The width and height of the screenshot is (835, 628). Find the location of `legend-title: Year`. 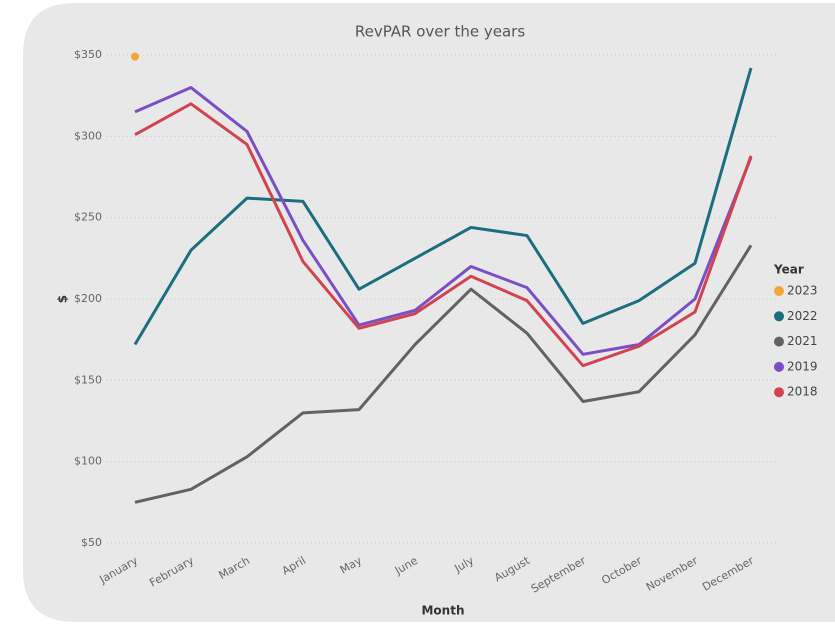

legend-title: Year is located at coordinates (788, 270).